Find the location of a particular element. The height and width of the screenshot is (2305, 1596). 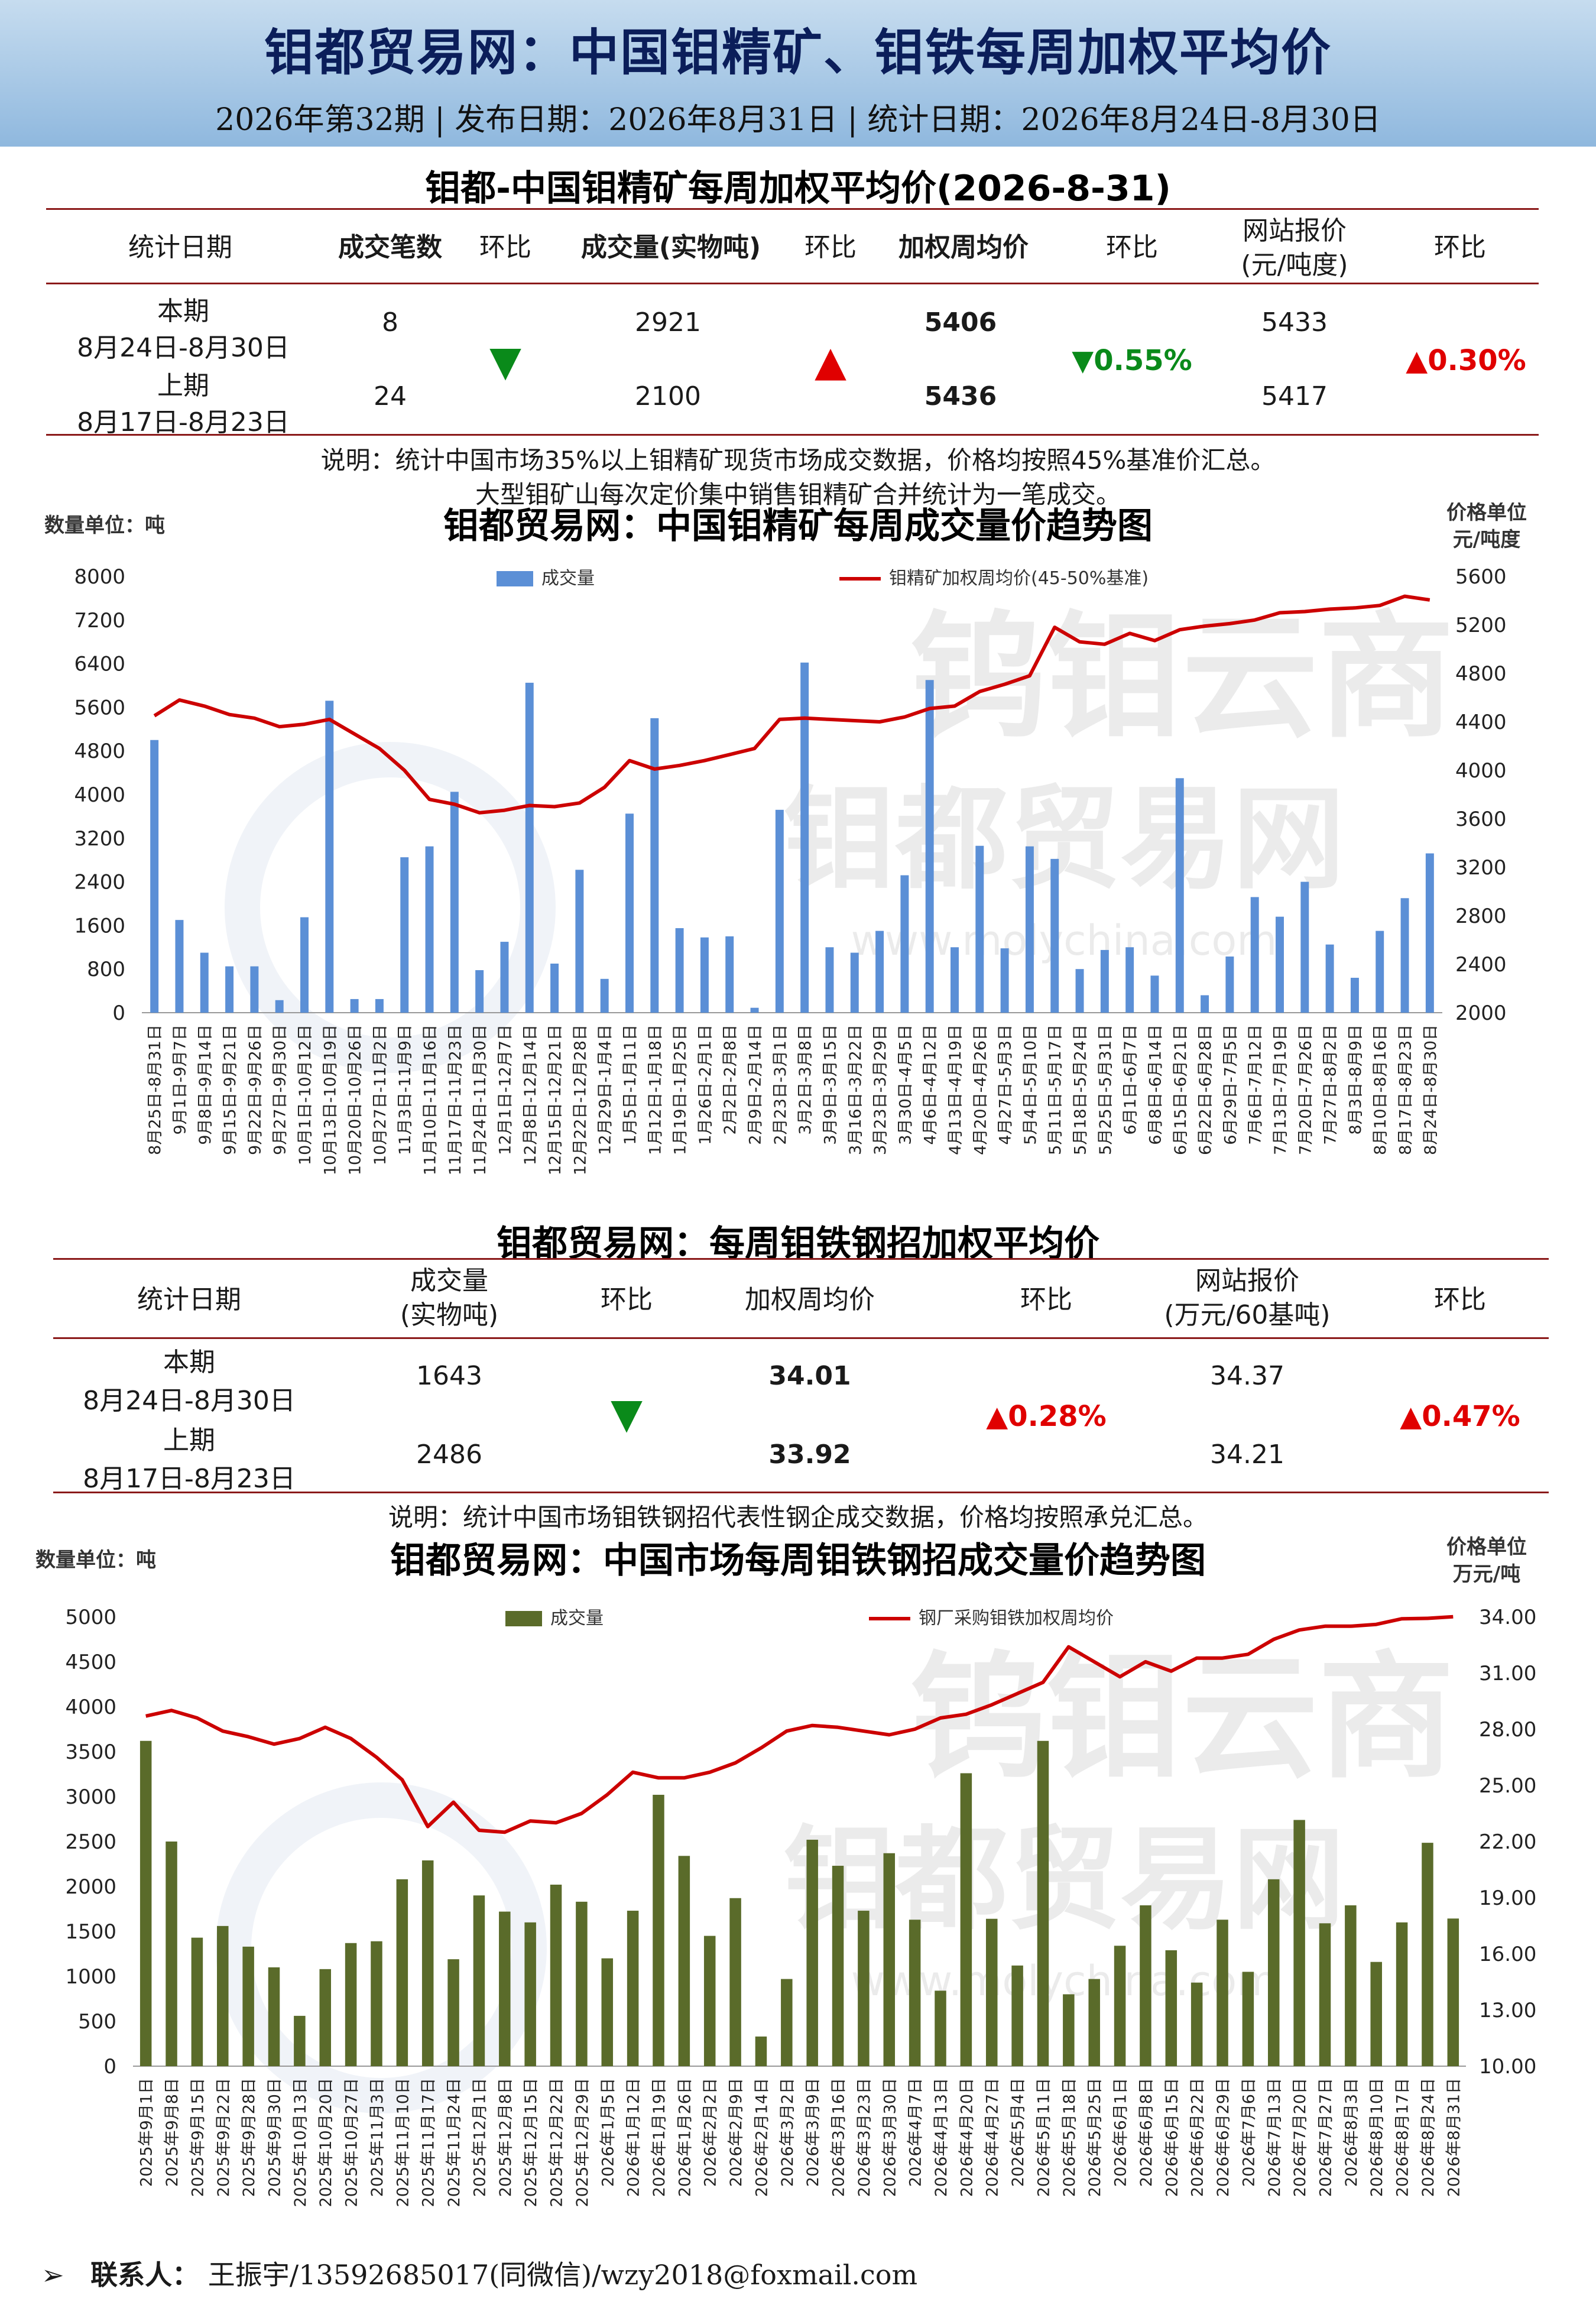

x-tick-label: 2月23日-3月1日 is located at coordinates (780, 1085).